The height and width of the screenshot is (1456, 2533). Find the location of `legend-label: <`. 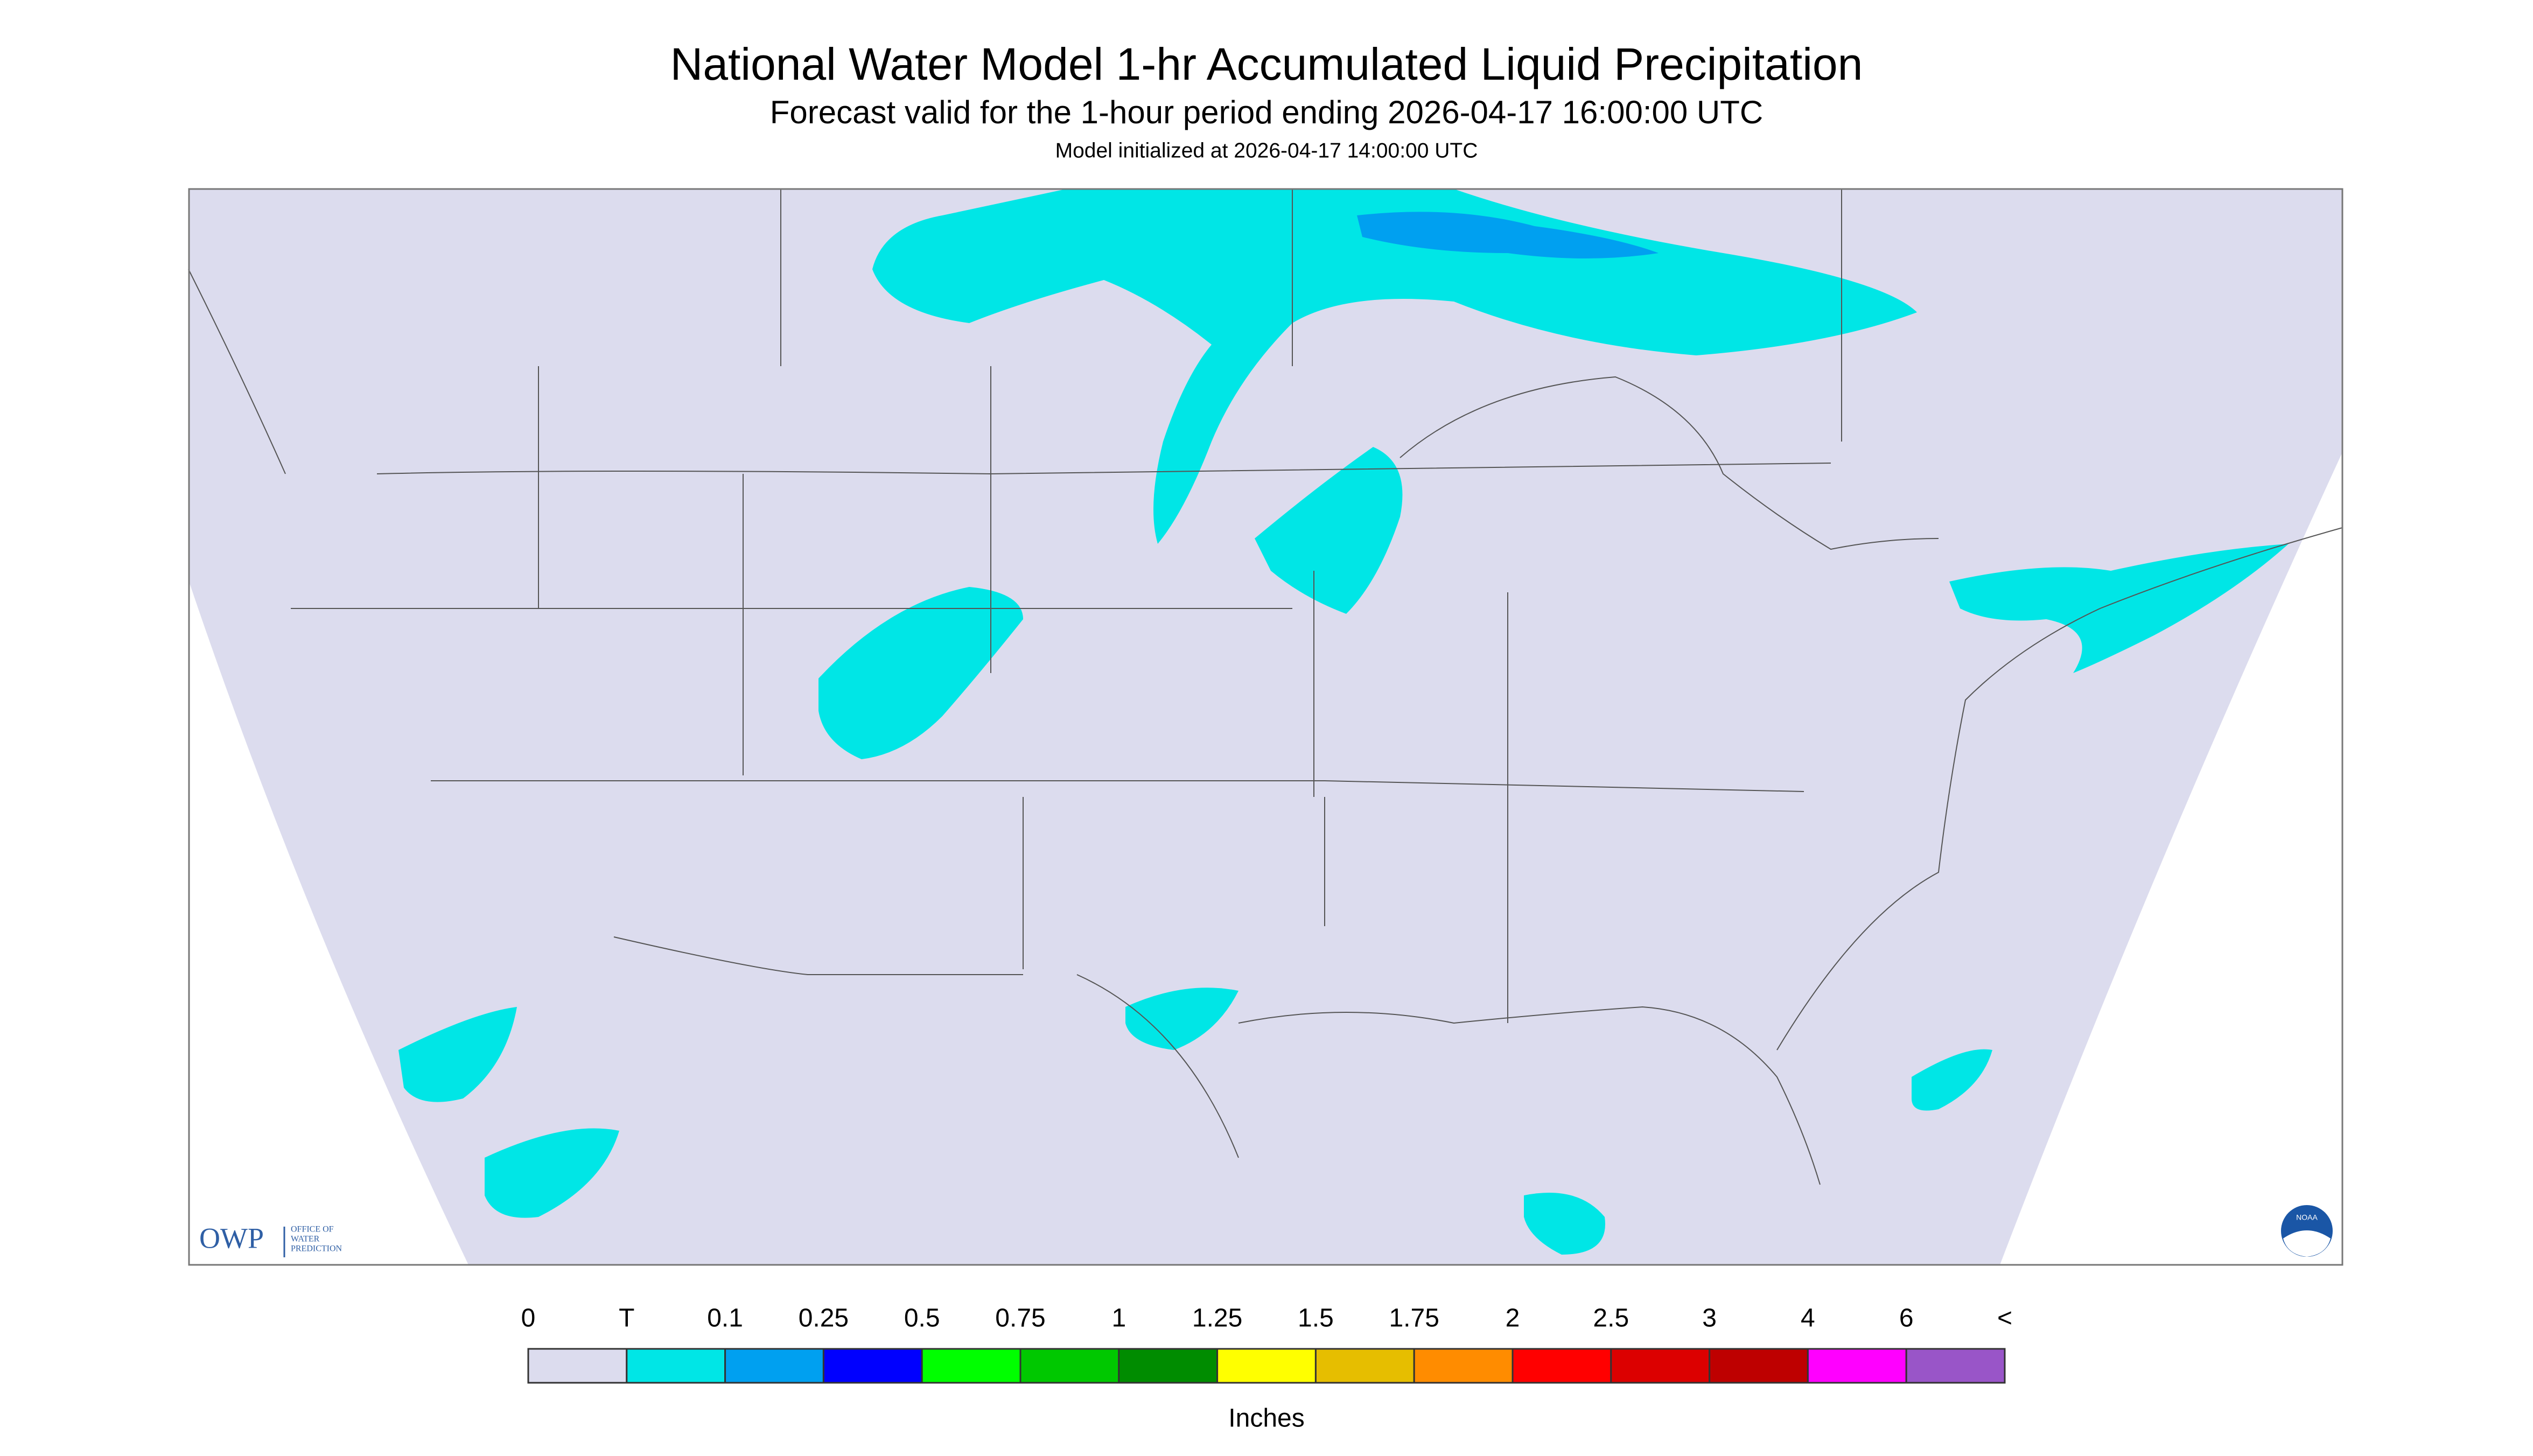

legend-label: < is located at coordinates (2004, 1318).